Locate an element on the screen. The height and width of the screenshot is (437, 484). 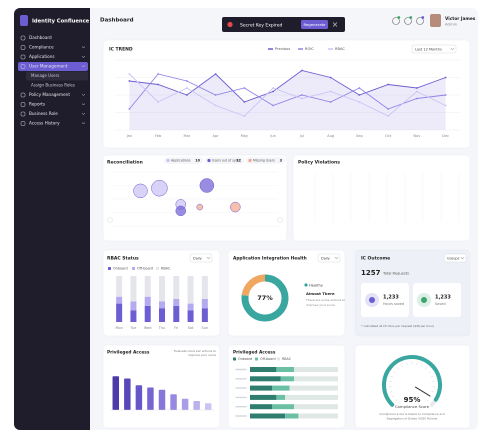
legend-label: Missing Users is located at coordinates (264, 161).